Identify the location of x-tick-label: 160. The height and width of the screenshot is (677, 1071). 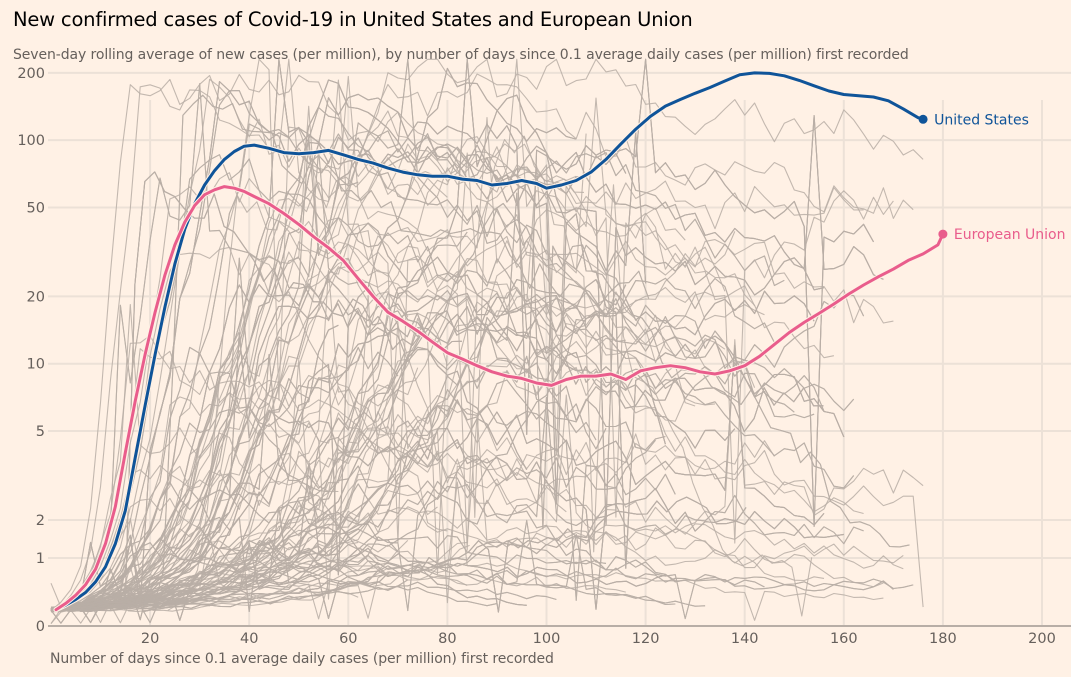
(844, 639).